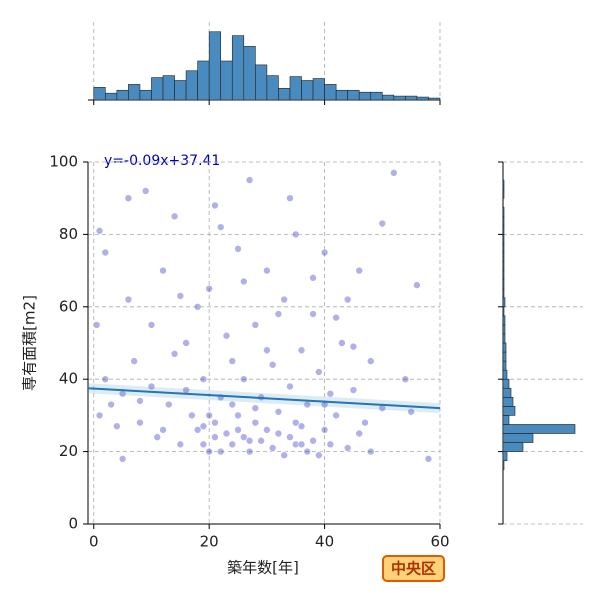  I want to click on y-tick-label: 100, so click(63, 162).